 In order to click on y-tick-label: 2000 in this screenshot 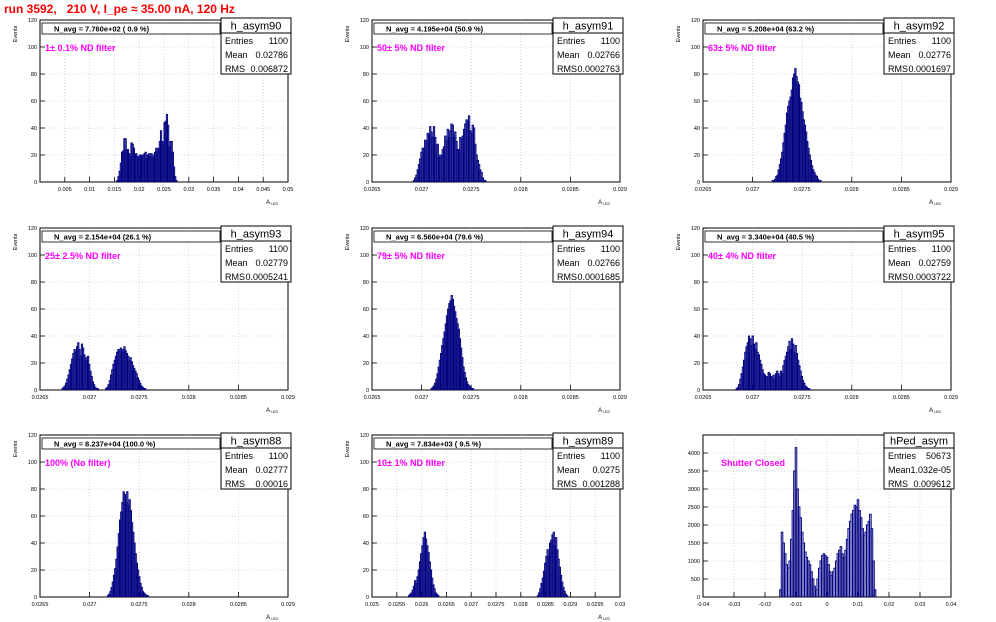, I will do `click(694, 526)`.